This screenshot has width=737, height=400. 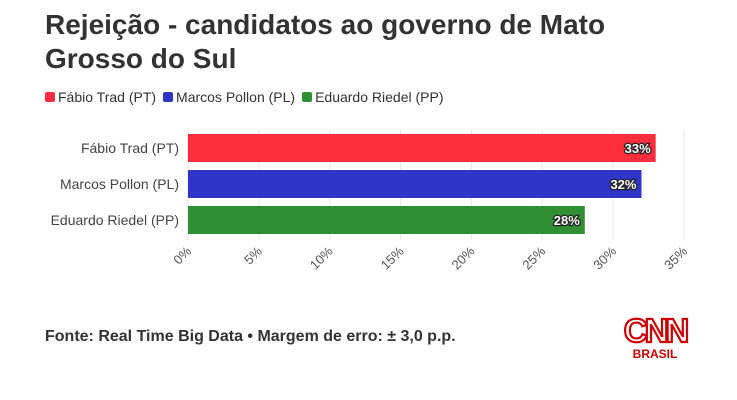 What do you see at coordinates (115, 220) in the screenshot?
I see `category-label: Eduardo Riedel (PP)` at bounding box center [115, 220].